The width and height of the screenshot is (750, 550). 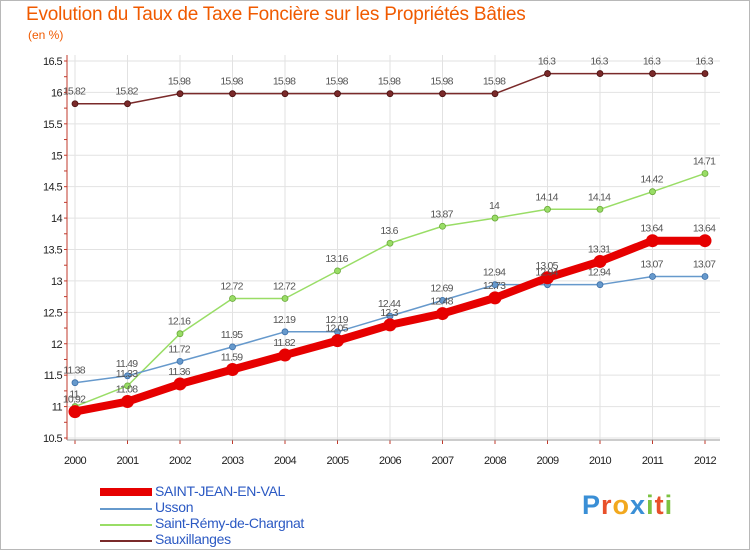 I want to click on legend-label-saint-remy-de-chargnat: Saint-Rémy-de-Chargnat, so click(x=230, y=523).